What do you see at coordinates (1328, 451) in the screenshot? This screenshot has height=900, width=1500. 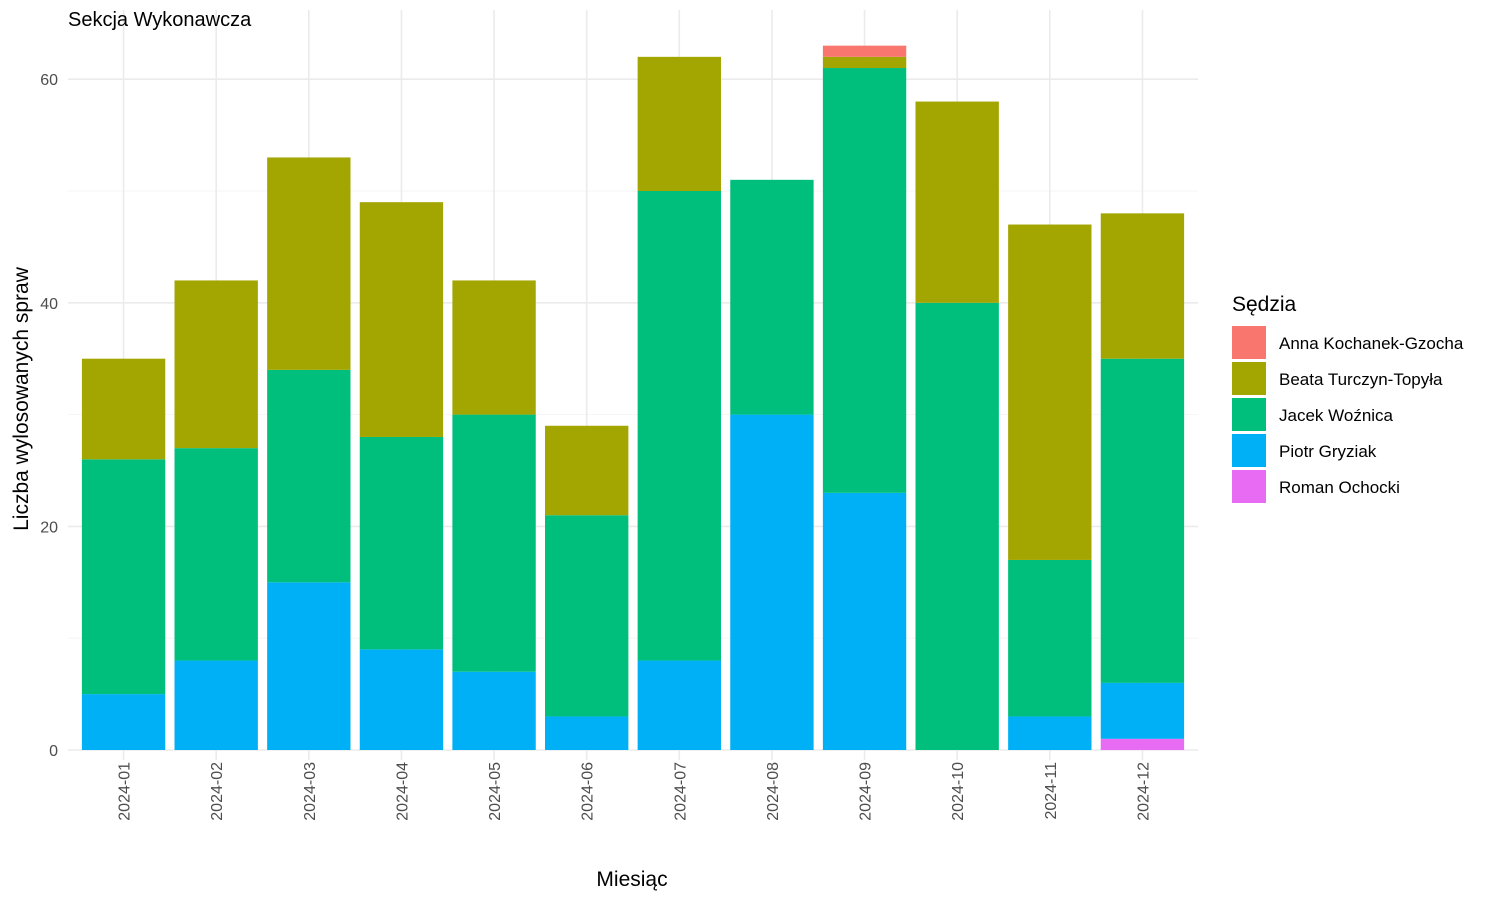 I see `legend-label: Piotr Gryziak` at bounding box center [1328, 451].